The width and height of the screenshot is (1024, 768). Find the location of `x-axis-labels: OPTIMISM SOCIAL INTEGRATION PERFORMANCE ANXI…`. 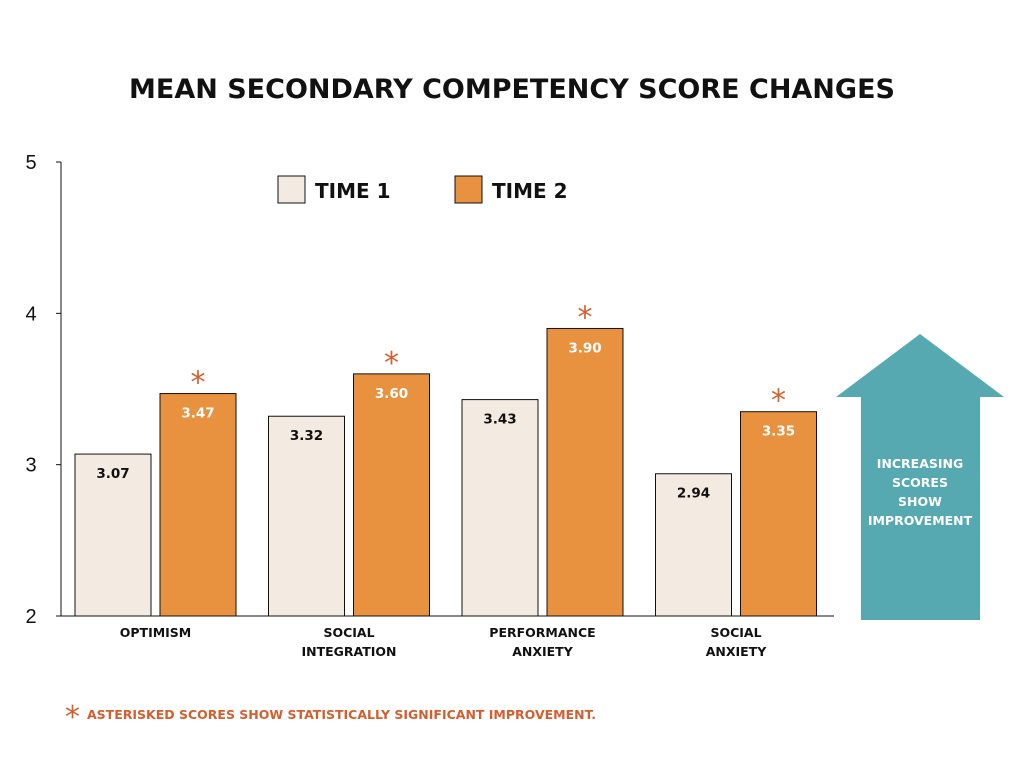

x-axis-labels: OPTIMISM SOCIAL INTEGRATION PERFORMANCE ANXI… is located at coordinates (443, 642).